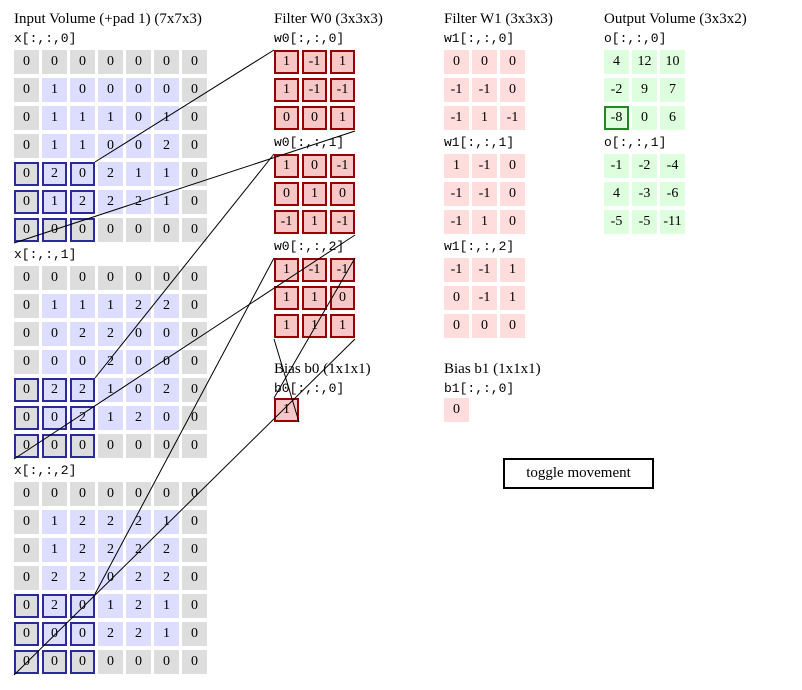  I want to click on input-slice-label: x[:,:,1], so click(45, 254).